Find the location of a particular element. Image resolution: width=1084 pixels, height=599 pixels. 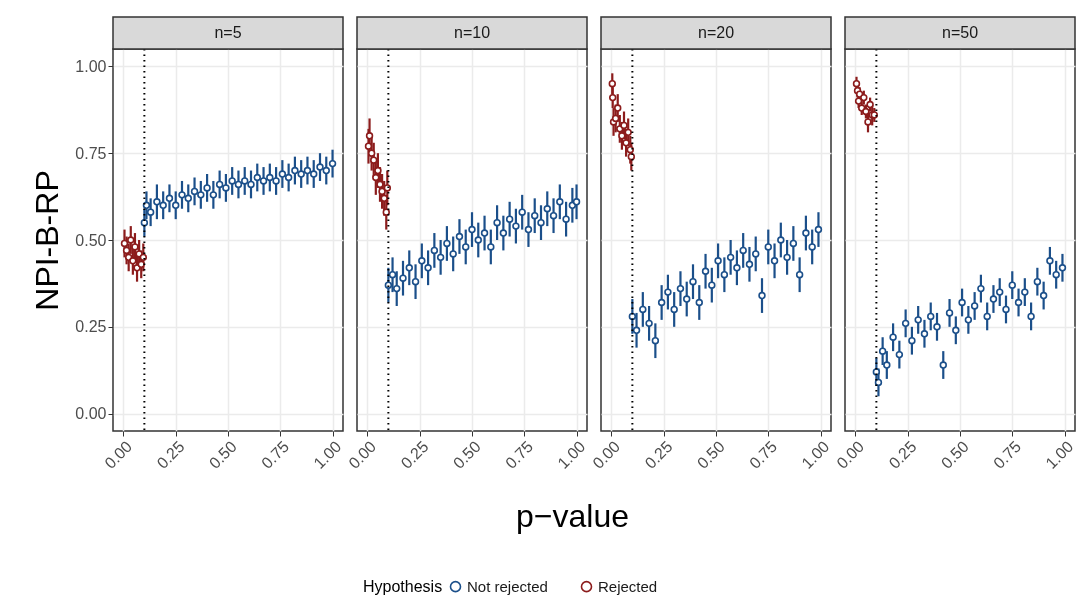

y-axis-title: NPI-B-RP is located at coordinates (47, 240).